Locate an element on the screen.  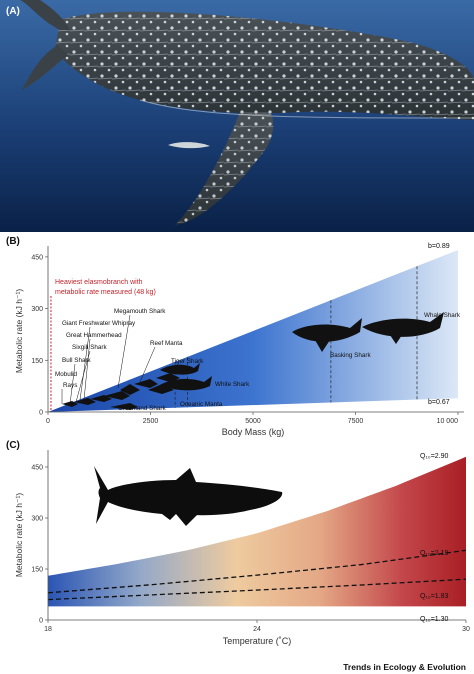
label-sixgill-shark: Sixgill Shark is located at coordinates (89, 347).